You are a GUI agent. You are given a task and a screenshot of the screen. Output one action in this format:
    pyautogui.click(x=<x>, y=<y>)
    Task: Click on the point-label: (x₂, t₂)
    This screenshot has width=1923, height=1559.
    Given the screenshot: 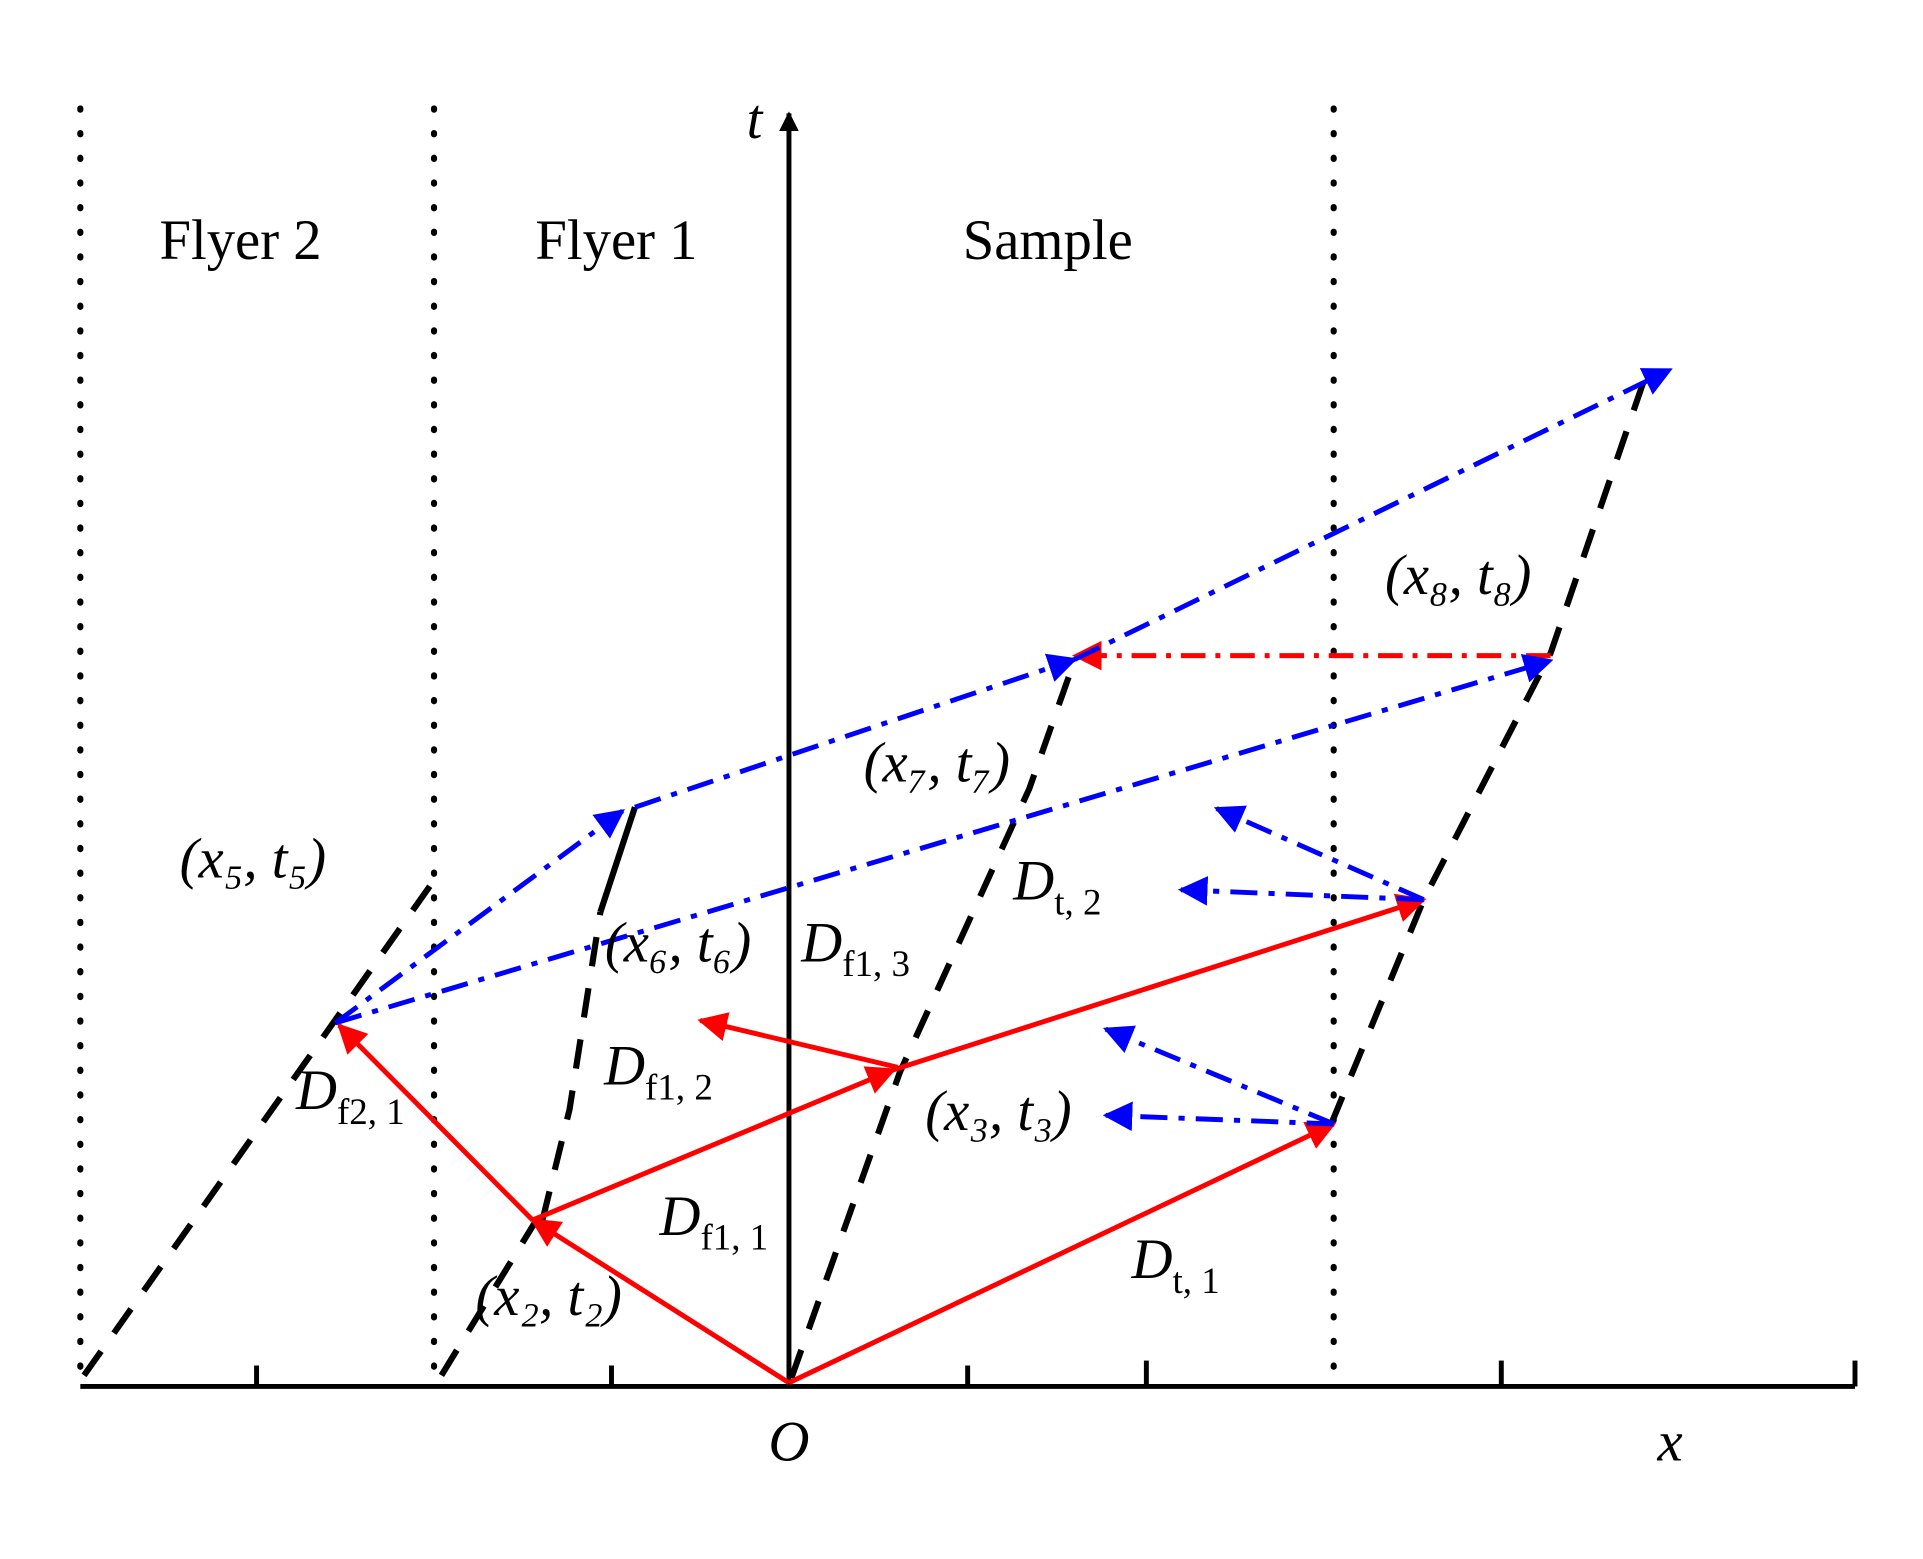 What is the action you would take?
    pyautogui.click(x=548, y=1296)
    